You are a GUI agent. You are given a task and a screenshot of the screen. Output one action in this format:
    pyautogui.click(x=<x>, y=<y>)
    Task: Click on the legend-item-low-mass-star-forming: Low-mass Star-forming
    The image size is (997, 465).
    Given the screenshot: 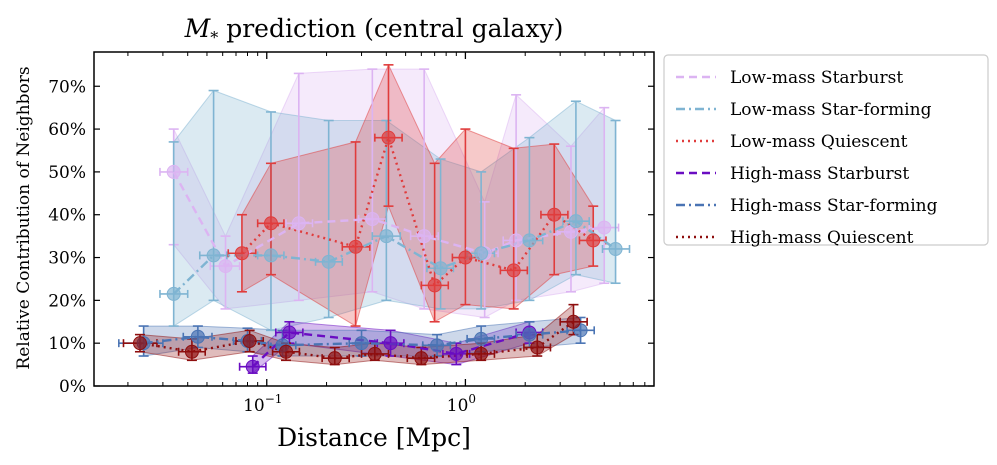 What is the action you would take?
    pyautogui.click(x=804, y=110)
    